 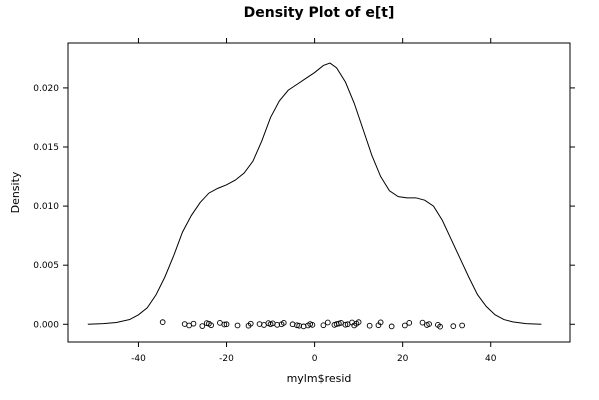 I want to click on x-tick-label: 40, so click(x=491, y=359).